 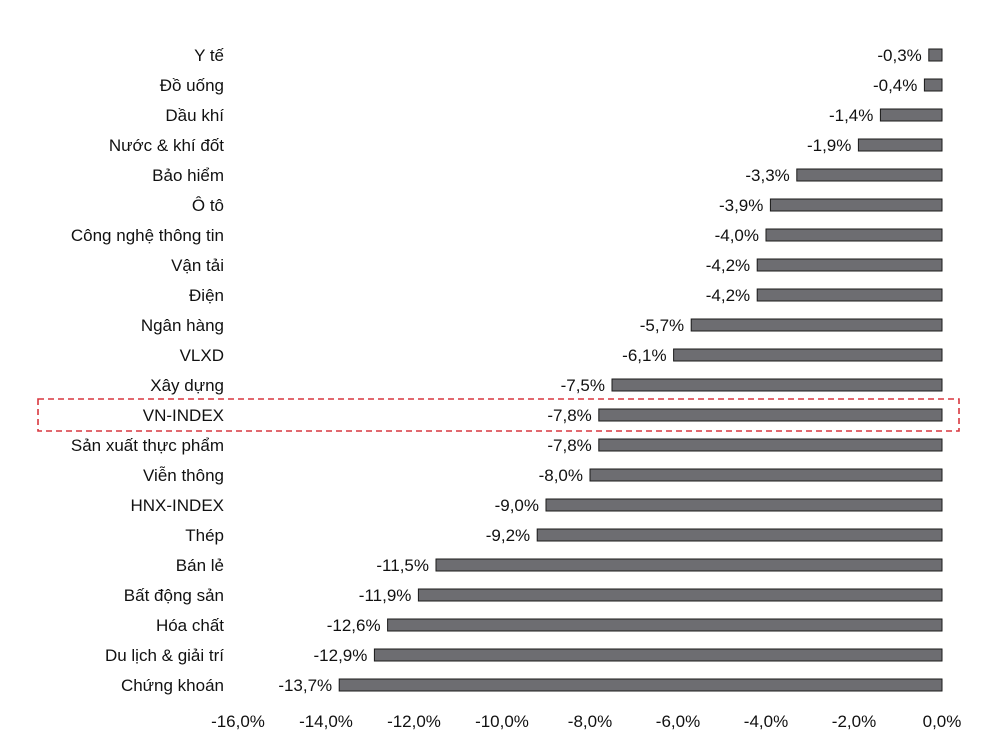 What do you see at coordinates (737, 235) in the screenshot?
I see `value-label: -4,0%` at bounding box center [737, 235].